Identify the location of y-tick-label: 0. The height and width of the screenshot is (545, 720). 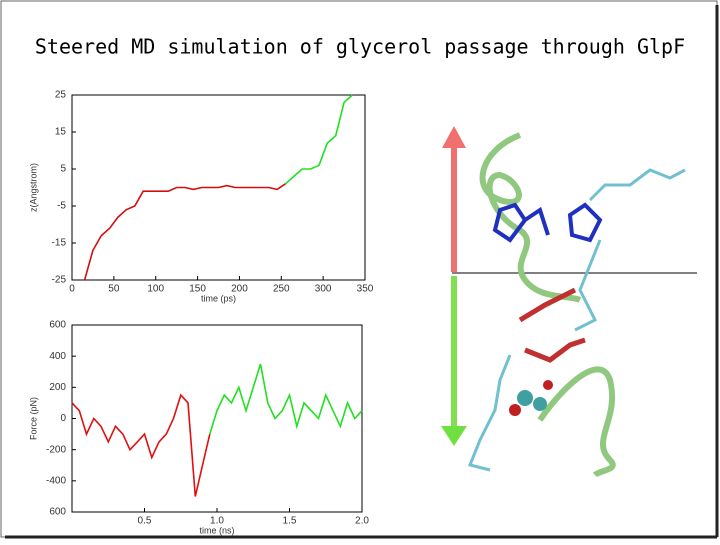
(63, 418).